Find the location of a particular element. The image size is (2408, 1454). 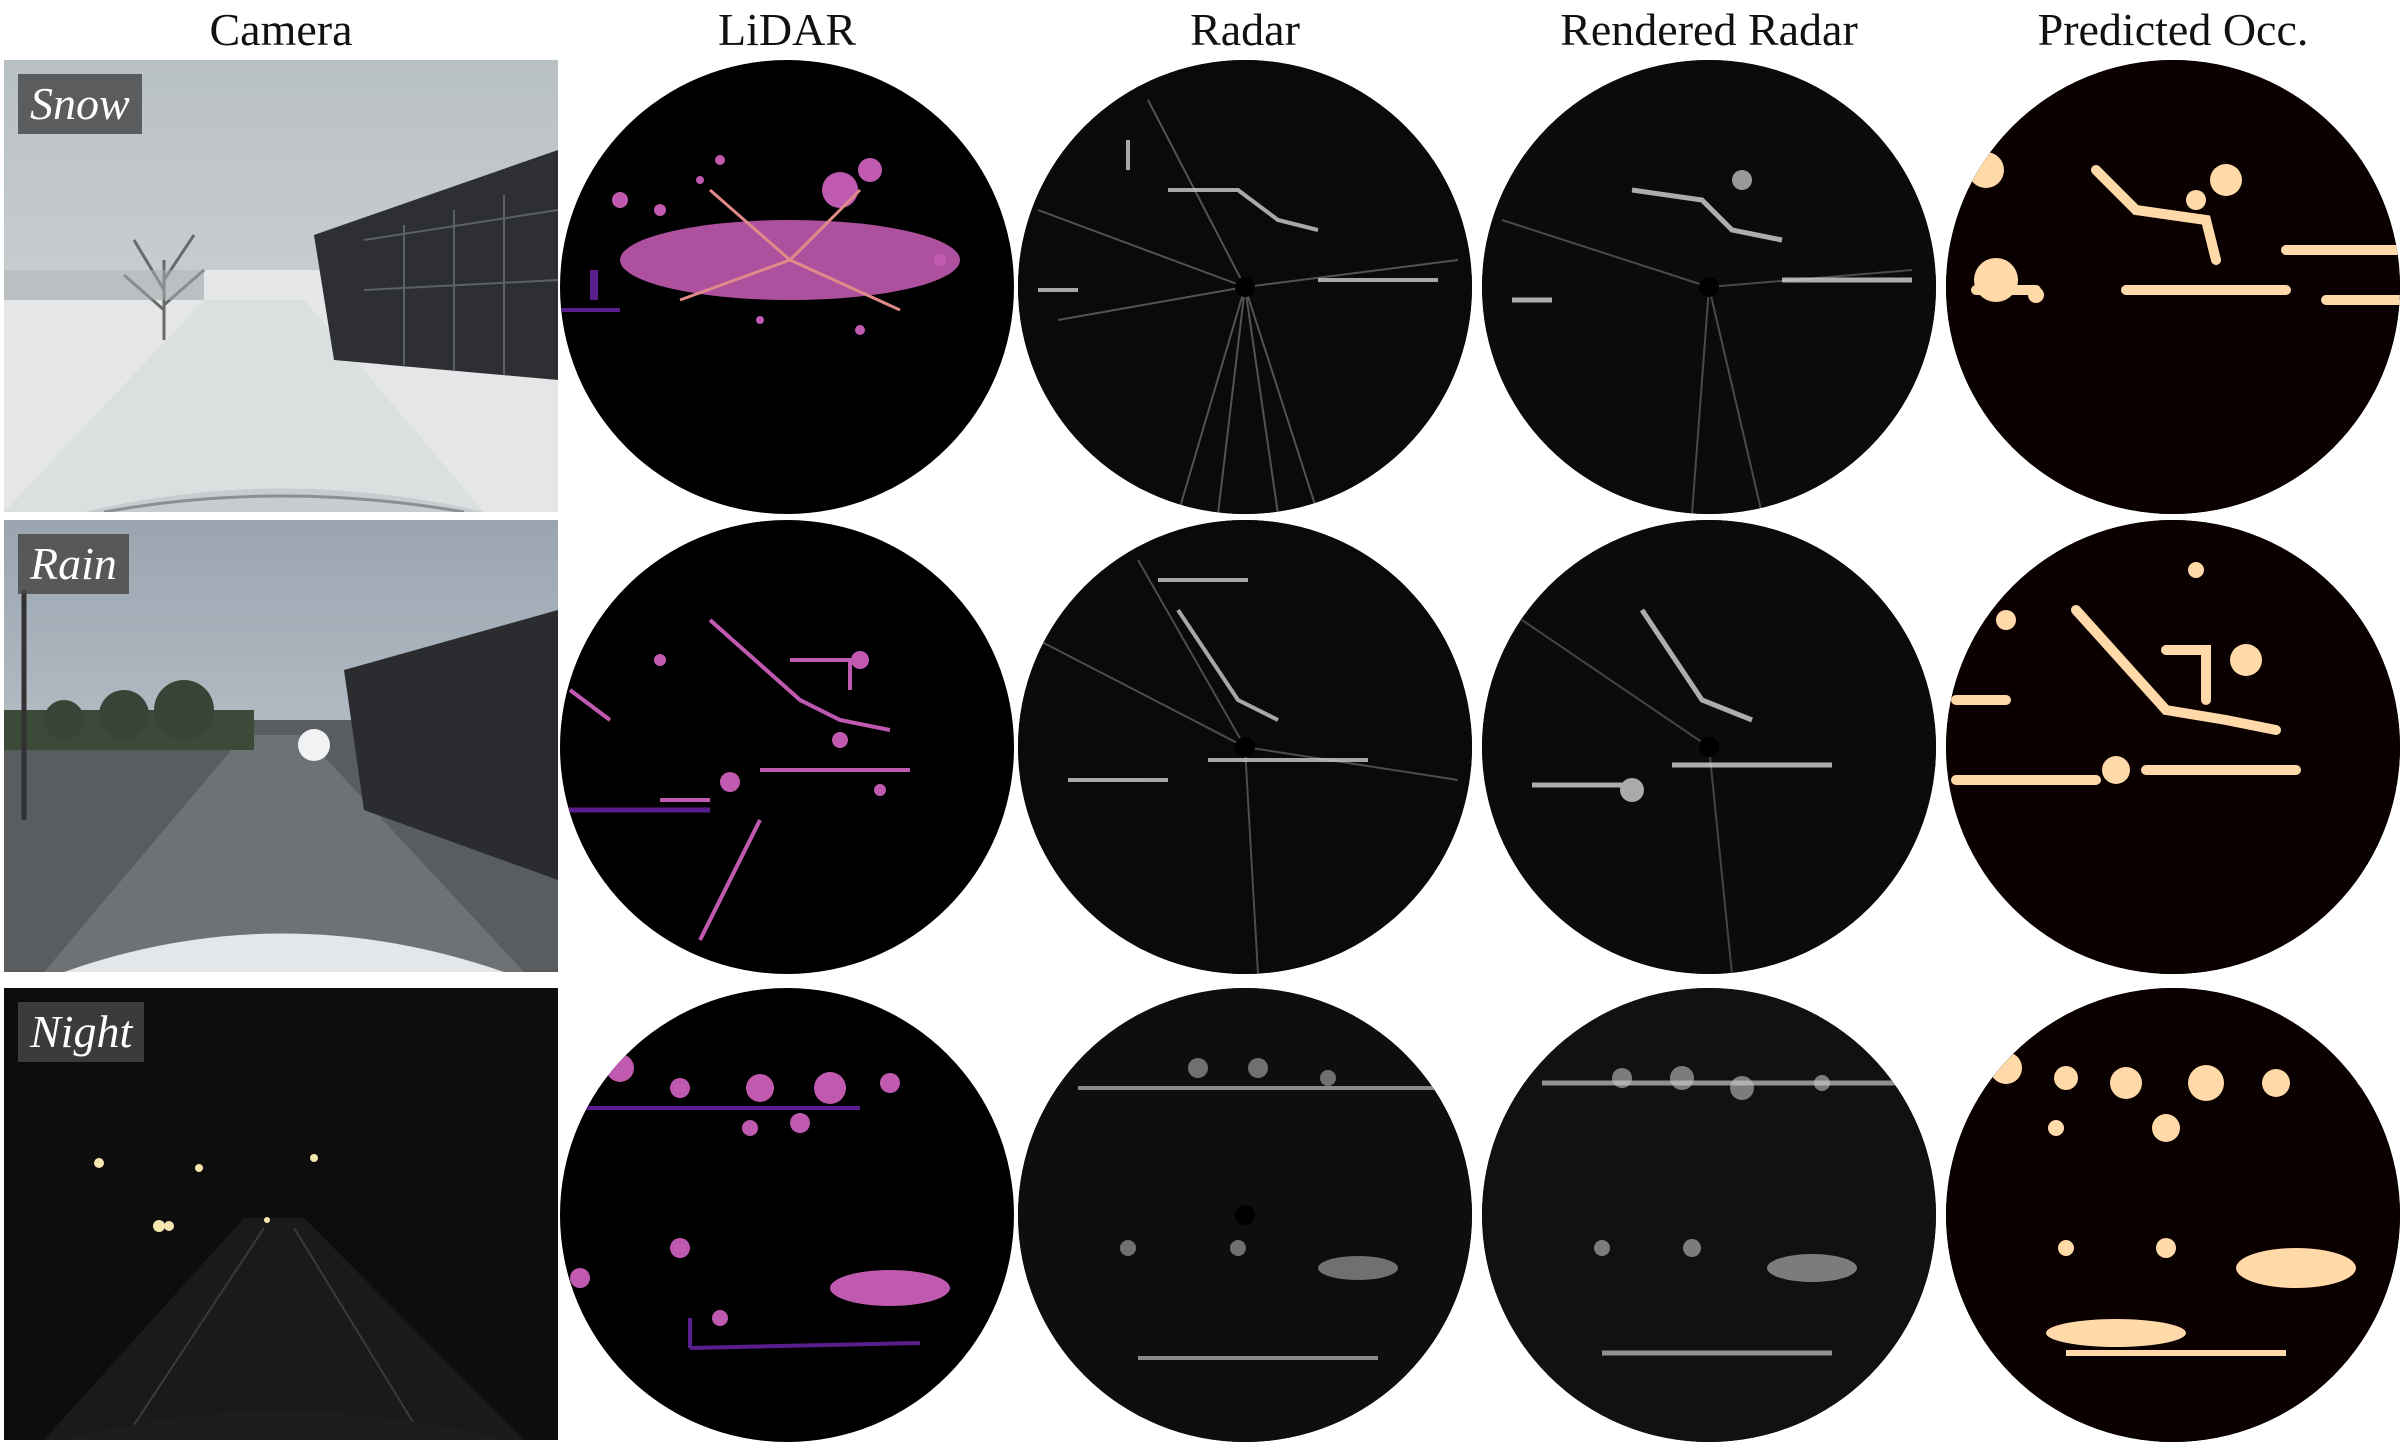

lidar-scan-rain is located at coordinates (787, 747).